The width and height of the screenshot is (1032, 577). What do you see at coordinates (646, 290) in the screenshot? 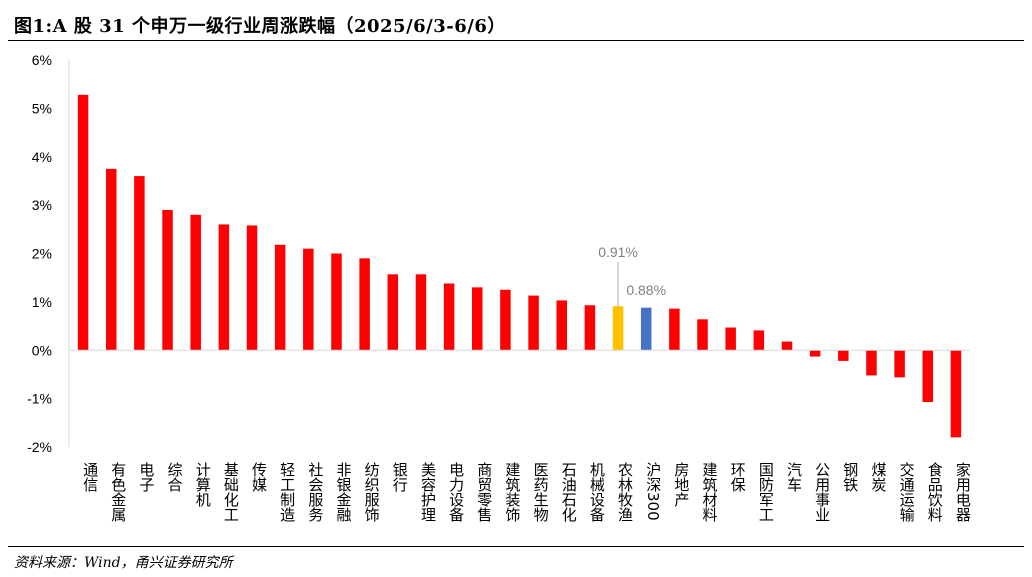
I see `benchmark-data-label: 0.88%` at bounding box center [646, 290].